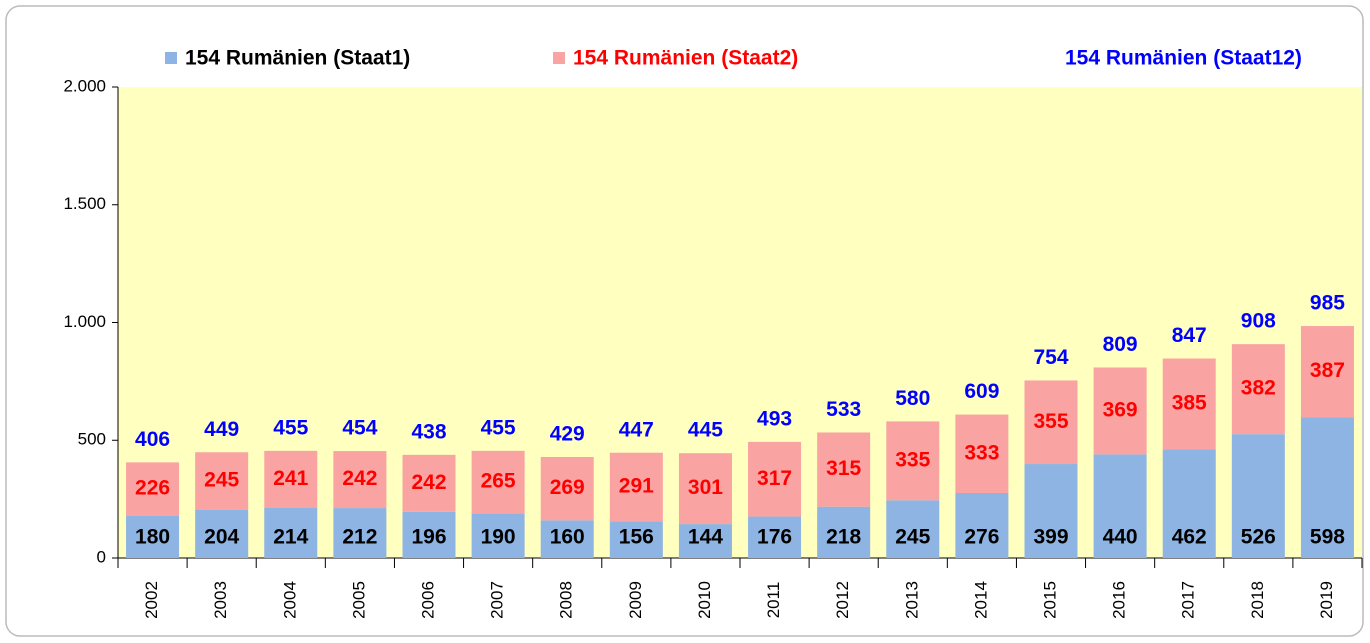 The image size is (1370, 643). Describe the element at coordinates (290, 537) in the screenshot. I see `value-label: 214` at that location.